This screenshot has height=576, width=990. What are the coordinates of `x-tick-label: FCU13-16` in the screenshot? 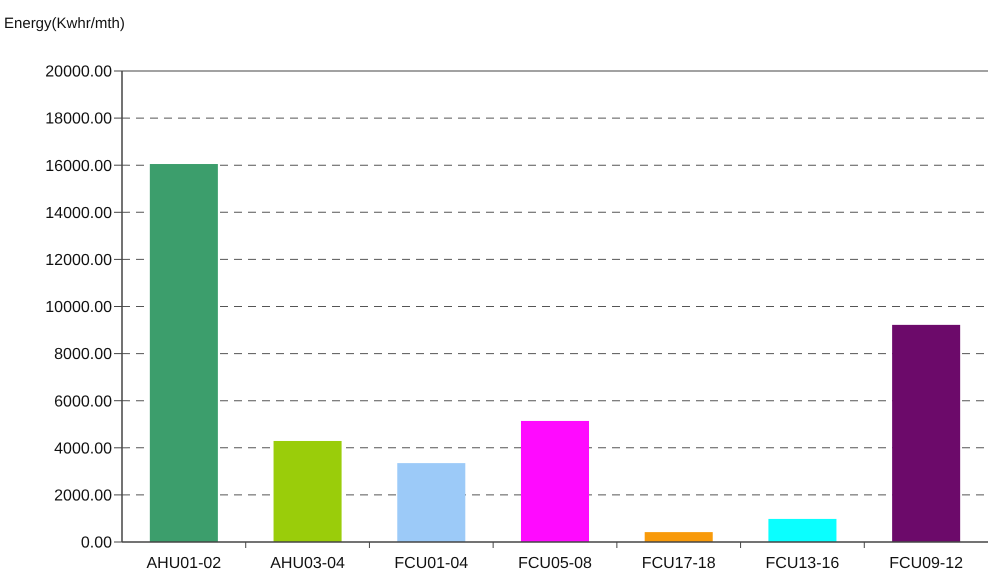 It's located at (803, 563).